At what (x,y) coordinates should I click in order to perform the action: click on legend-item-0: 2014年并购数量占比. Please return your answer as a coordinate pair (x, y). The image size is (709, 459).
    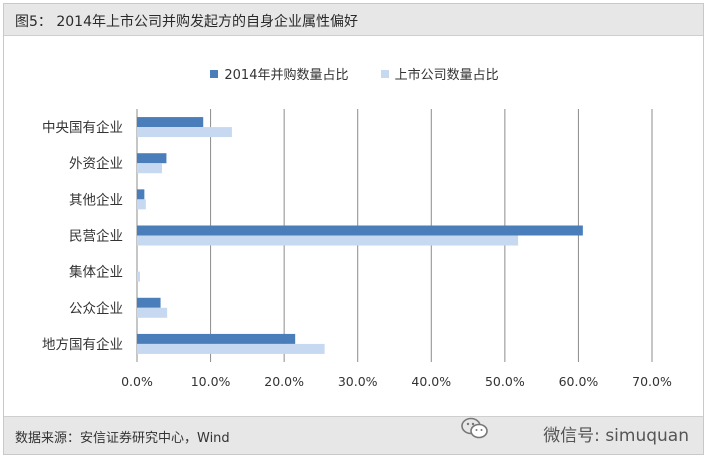
    Looking at the image, I should click on (279, 73).